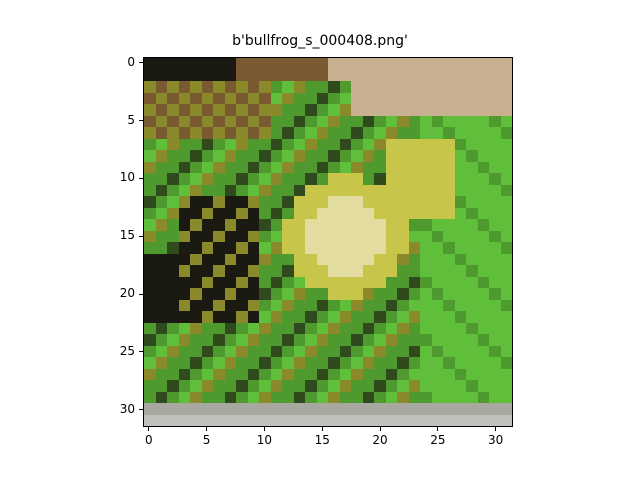 The height and width of the screenshot is (480, 640). What do you see at coordinates (131, 61) in the screenshot?
I see `y-tick-label: 0` at bounding box center [131, 61].